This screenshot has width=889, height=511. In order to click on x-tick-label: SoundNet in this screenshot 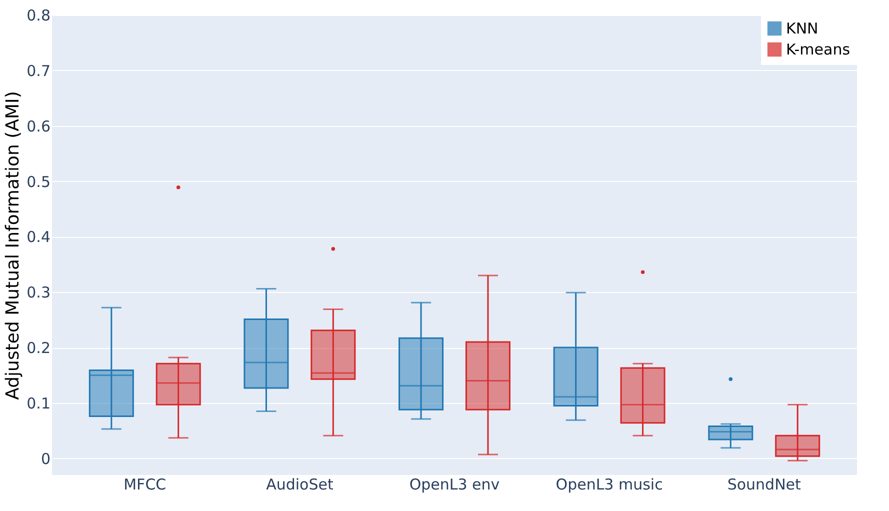, I will do `click(764, 485)`.